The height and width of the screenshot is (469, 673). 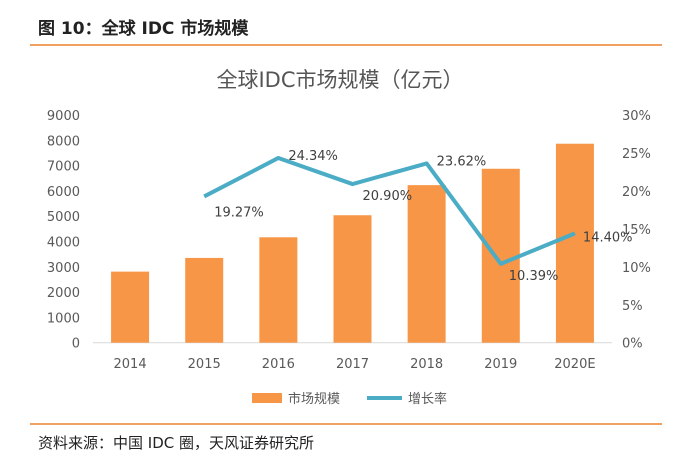 What do you see at coordinates (352, 364) in the screenshot?
I see `x-tick-label: 2017` at bounding box center [352, 364].